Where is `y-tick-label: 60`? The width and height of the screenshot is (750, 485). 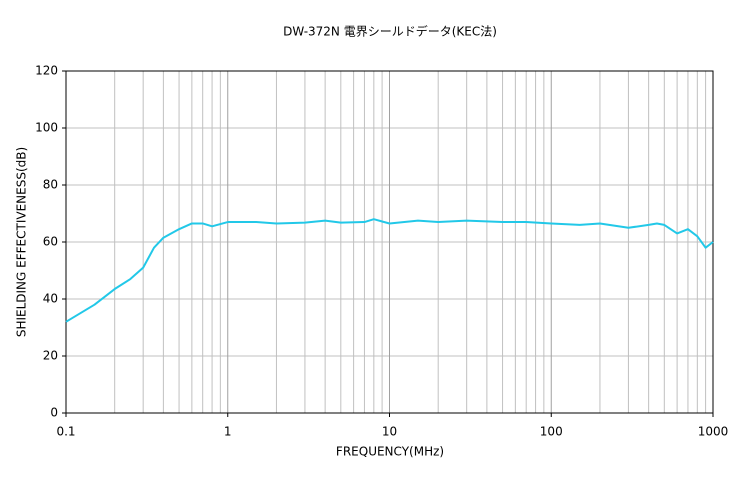 y-tick-label: 60 is located at coordinates (50, 242).